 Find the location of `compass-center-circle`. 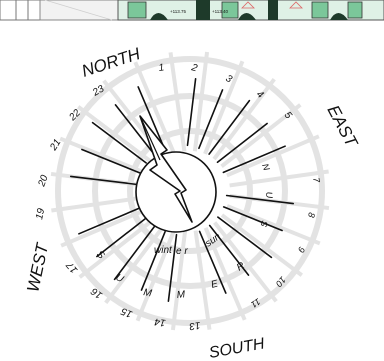

compass-center-circle is located at coordinates (176, 192).